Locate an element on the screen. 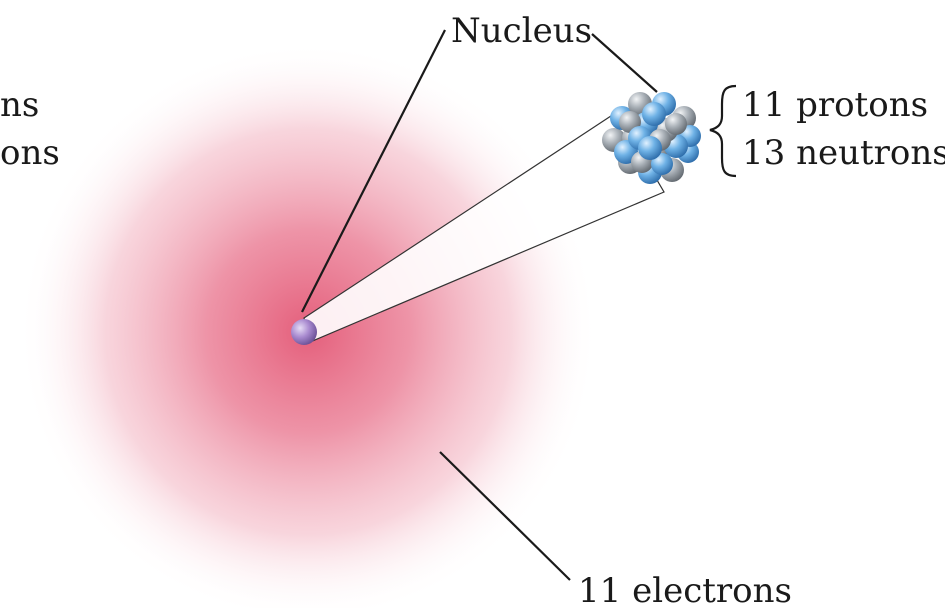 This screenshot has width=945, height=611. nucleus-leader-line-right is located at coordinates (624, 63).